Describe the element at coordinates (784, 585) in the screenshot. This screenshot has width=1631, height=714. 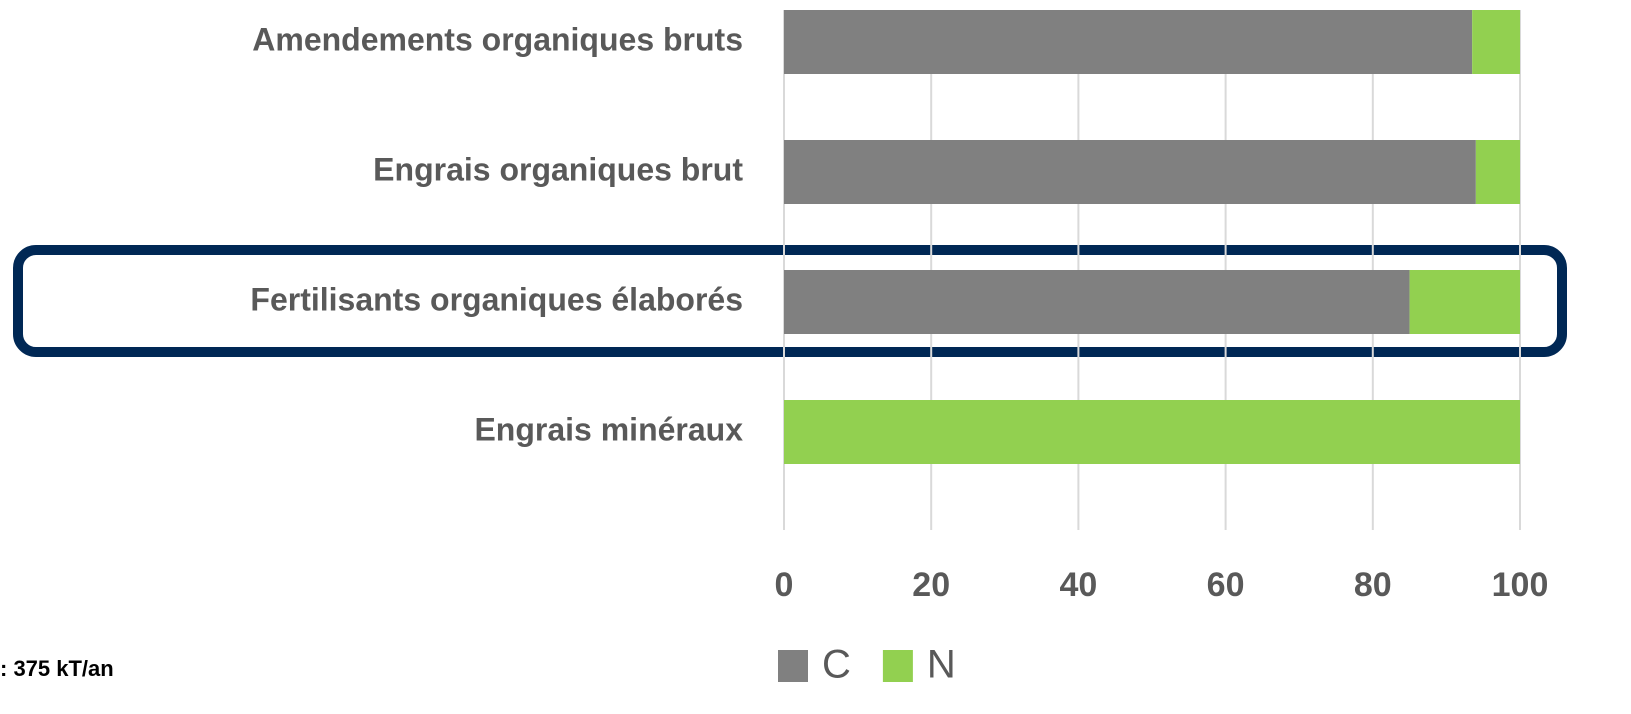
I see `x-tick-label: 0` at that location.